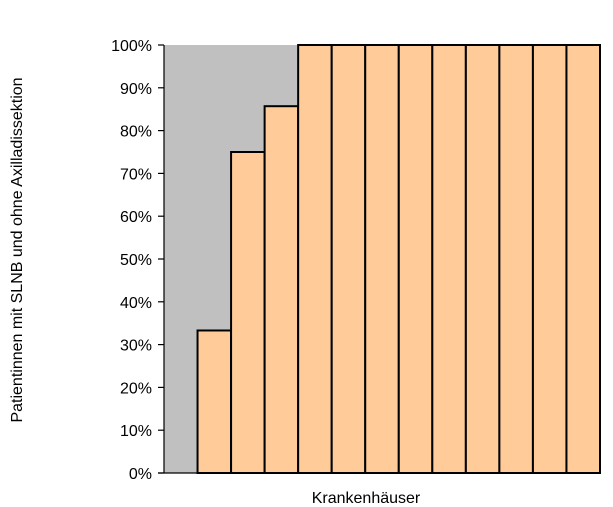 This screenshot has width=613, height=507. I want to click on y-tick-label: 0%, so click(140, 474).